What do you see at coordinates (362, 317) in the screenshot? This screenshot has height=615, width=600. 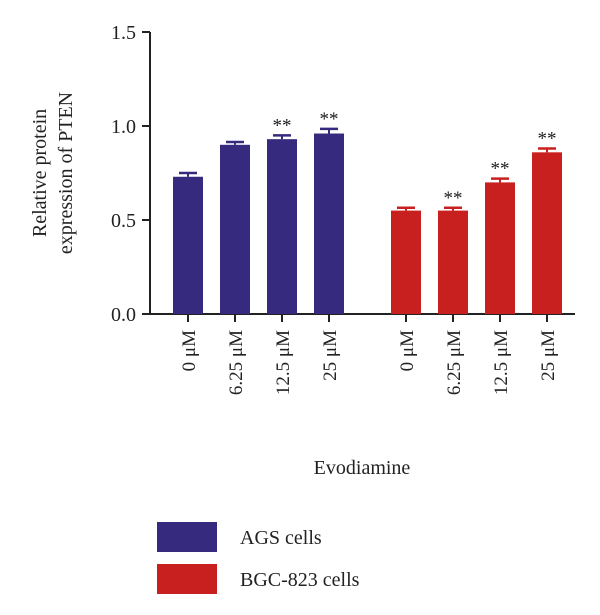 I see `x-axis` at bounding box center [362, 317].